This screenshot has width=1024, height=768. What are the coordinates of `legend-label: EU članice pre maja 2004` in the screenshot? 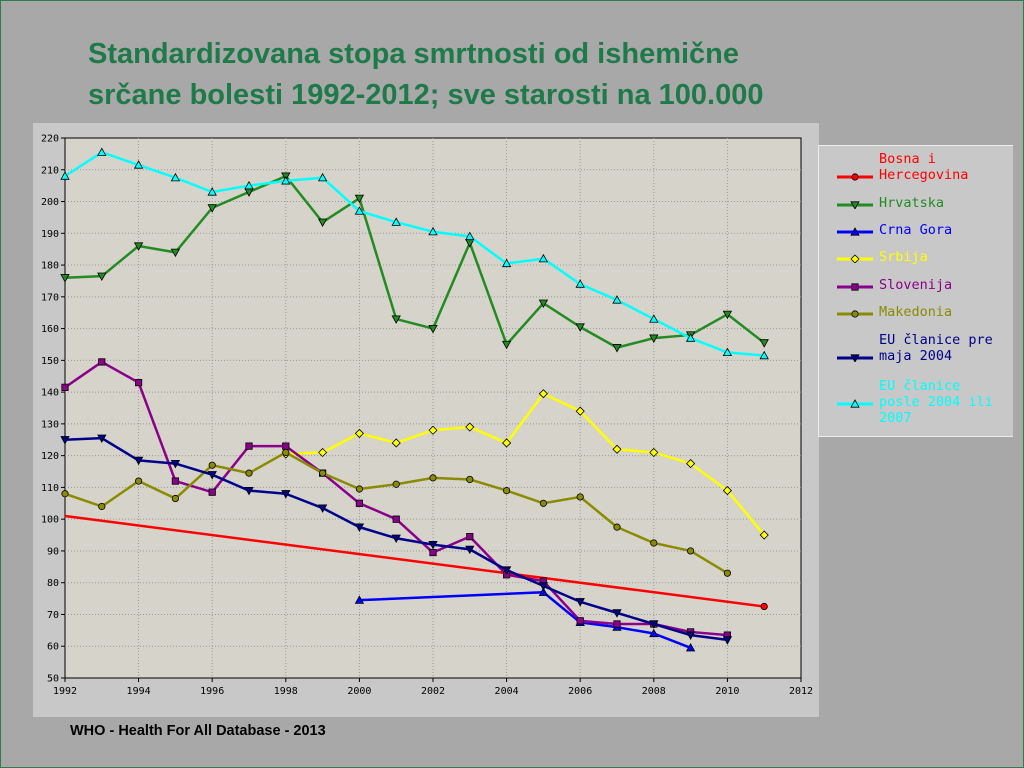 It's located at (936, 348).